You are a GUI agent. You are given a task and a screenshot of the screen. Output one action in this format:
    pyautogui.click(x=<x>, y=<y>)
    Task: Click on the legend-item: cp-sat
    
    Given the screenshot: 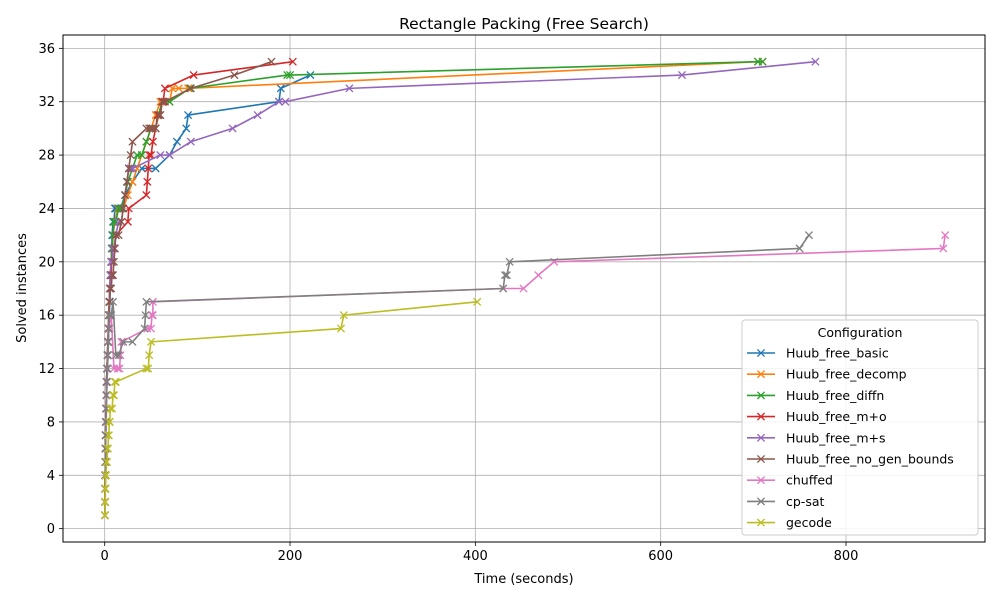 What is the action you would take?
    pyautogui.click(x=785, y=501)
    